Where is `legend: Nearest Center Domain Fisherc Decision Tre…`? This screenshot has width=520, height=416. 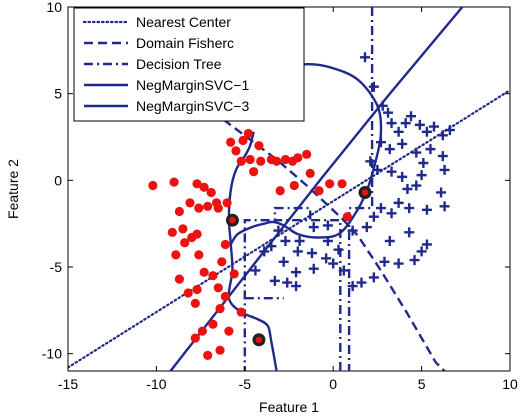 legend: Nearest Center Domain Fisherc Decision Tre… is located at coordinates (189, 64).